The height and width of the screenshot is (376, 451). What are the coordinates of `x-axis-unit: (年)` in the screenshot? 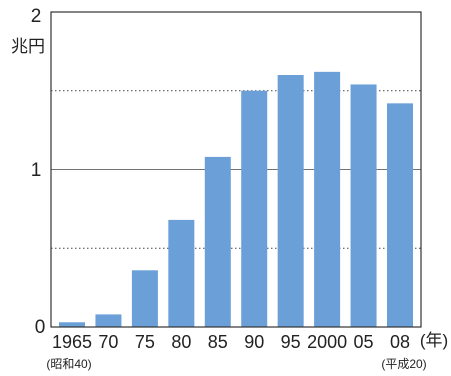 It's located at (434, 340).